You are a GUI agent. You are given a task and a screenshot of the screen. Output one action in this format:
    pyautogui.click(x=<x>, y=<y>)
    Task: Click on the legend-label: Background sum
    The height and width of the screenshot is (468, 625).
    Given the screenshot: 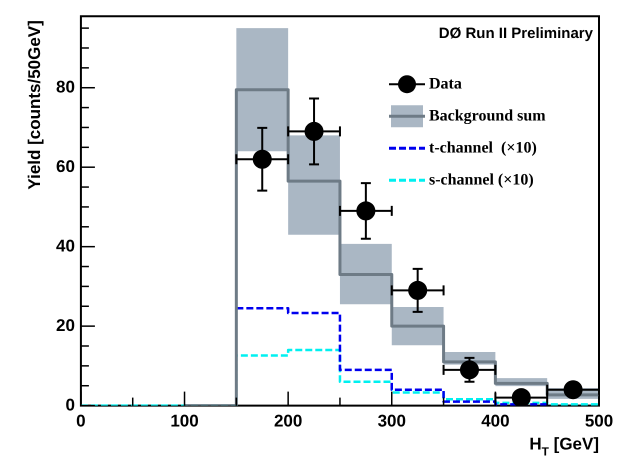 What is the action you would take?
    pyautogui.click(x=487, y=115)
    